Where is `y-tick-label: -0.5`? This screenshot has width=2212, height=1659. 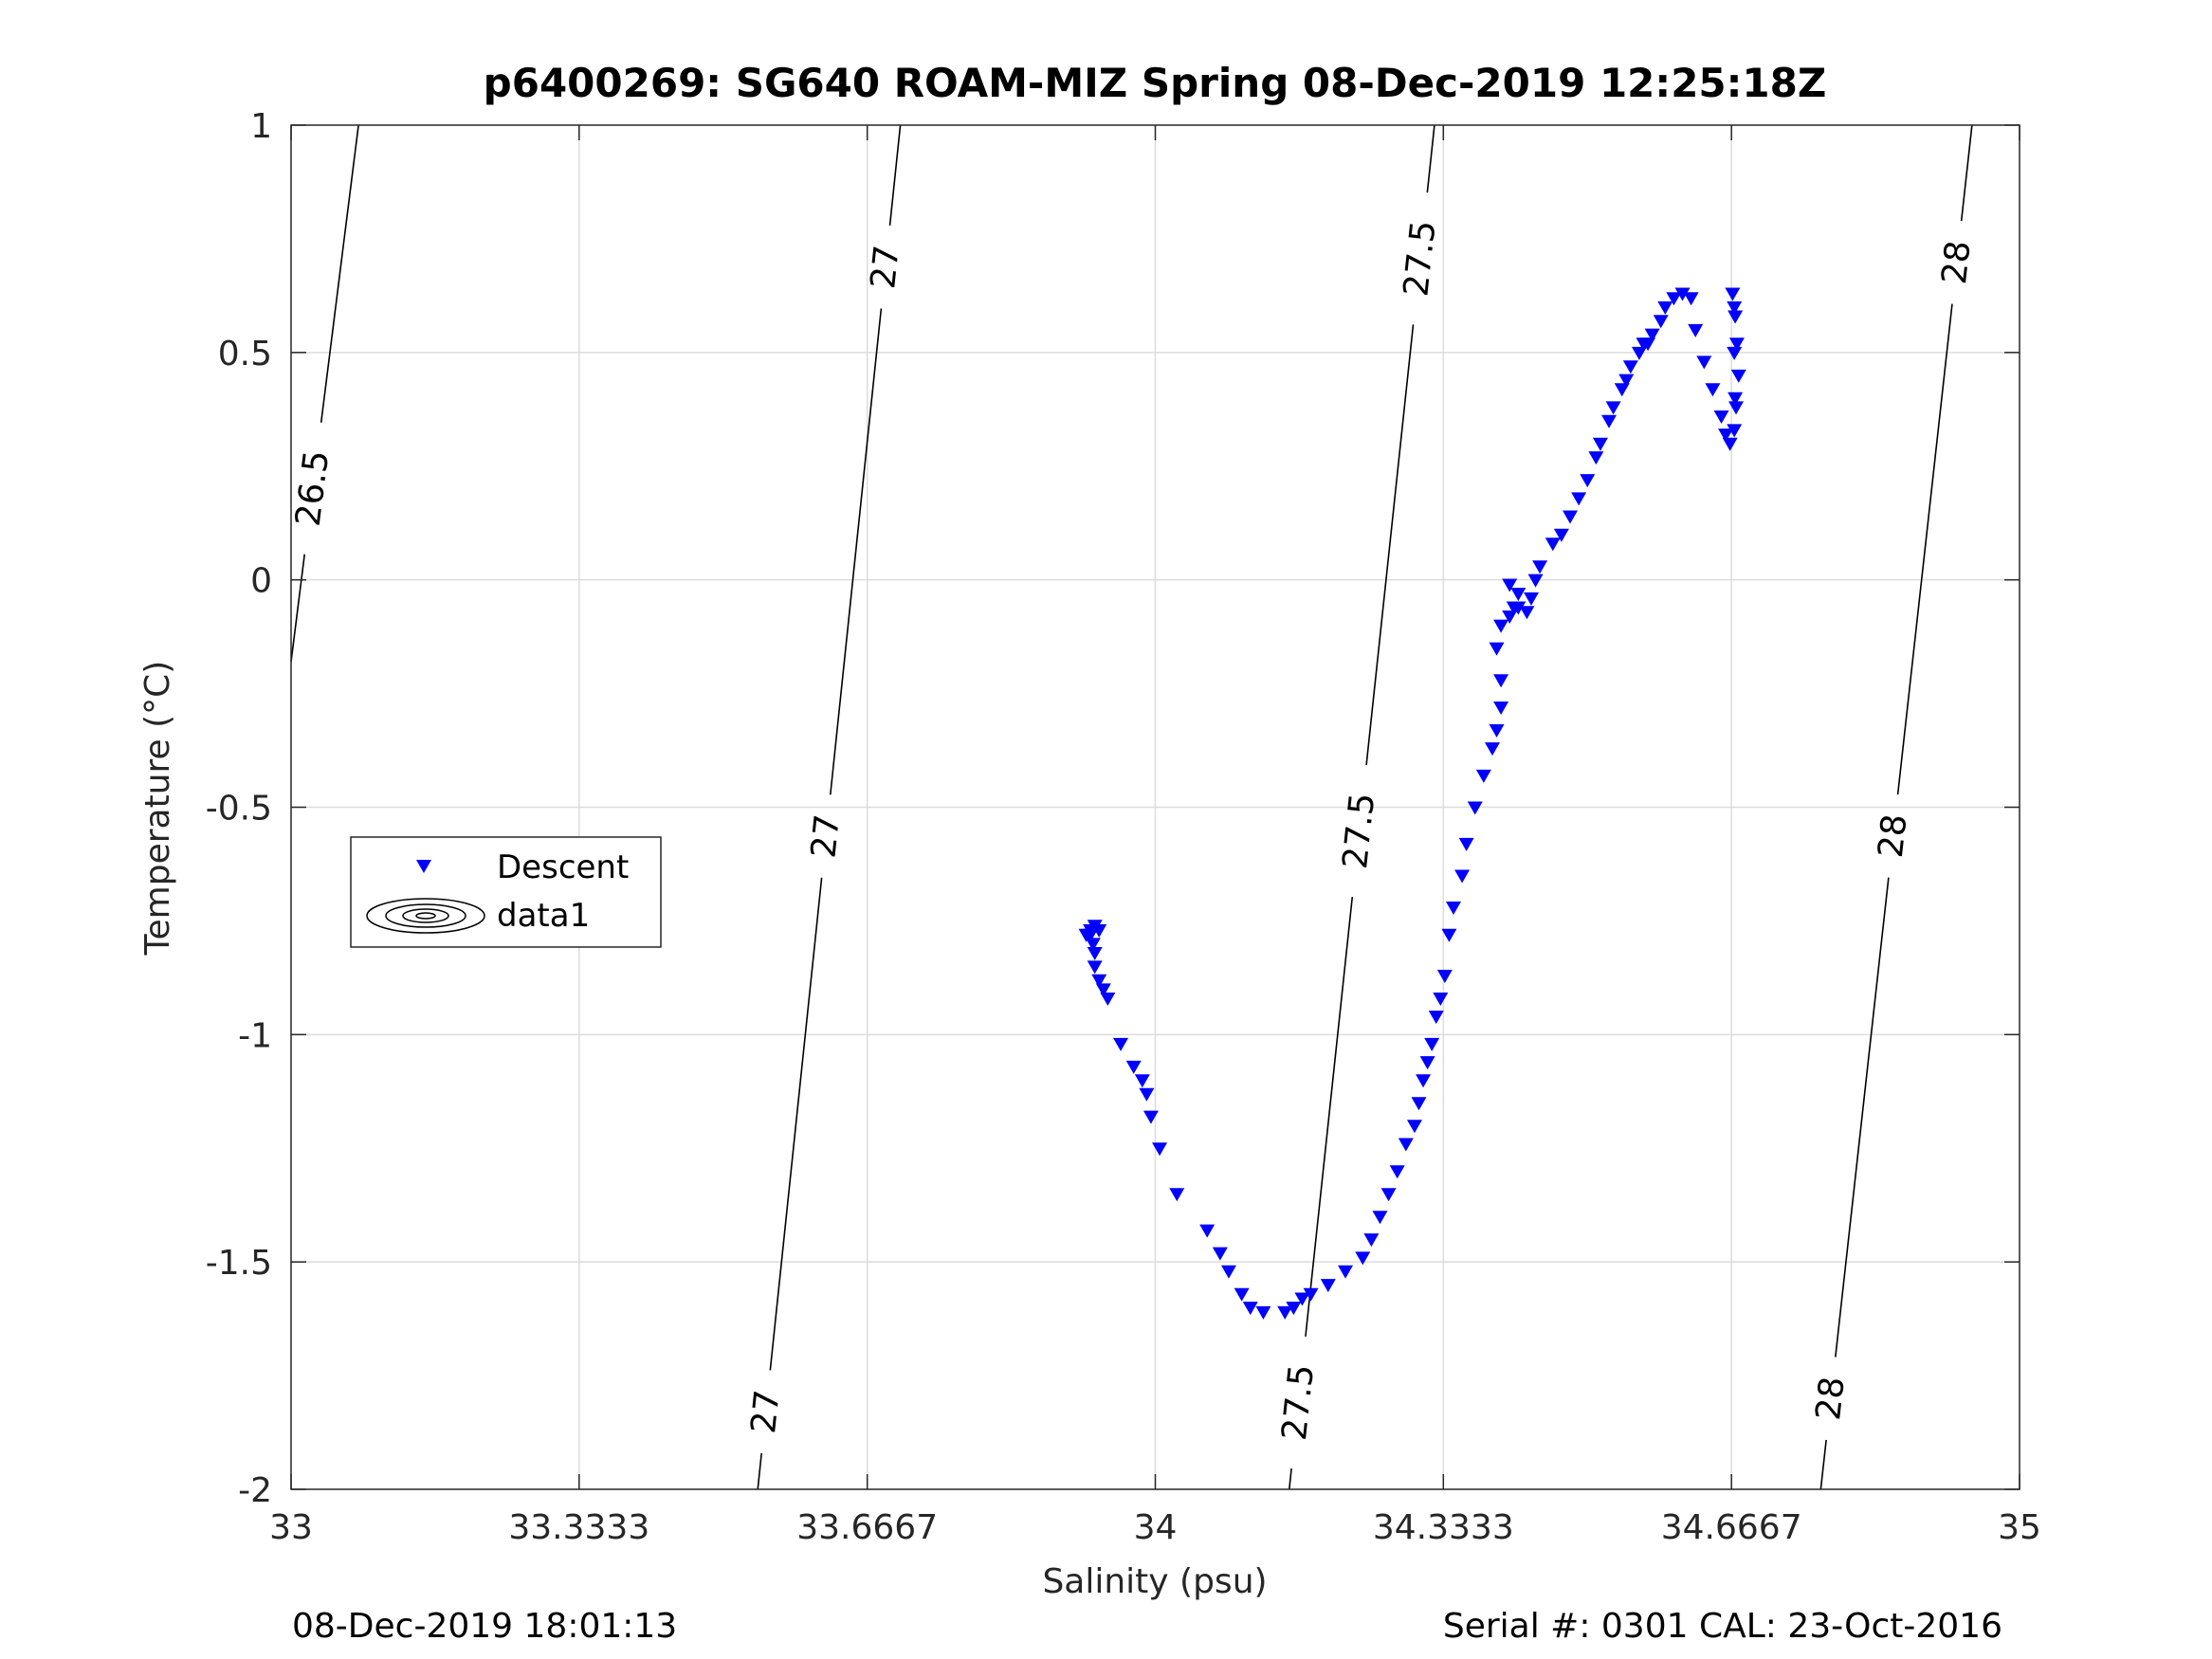
y-tick-label: -0.5 is located at coordinates (239, 809).